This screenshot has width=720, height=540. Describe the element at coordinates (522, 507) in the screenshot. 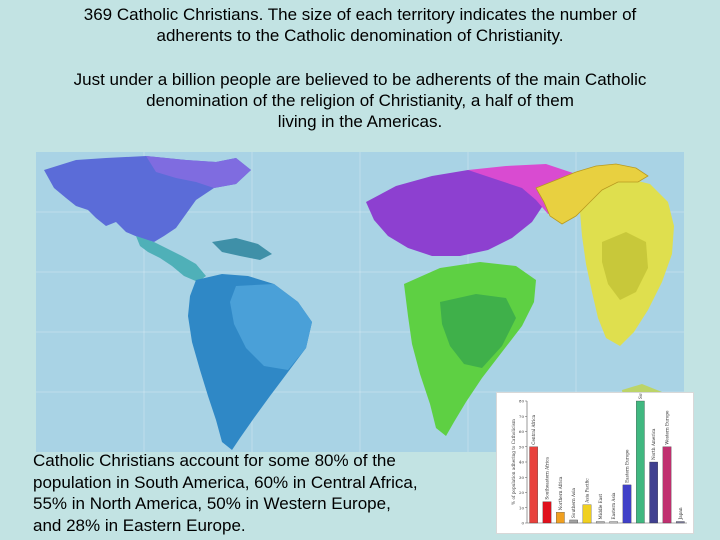

I see `y-tick-label: 10` at that location.